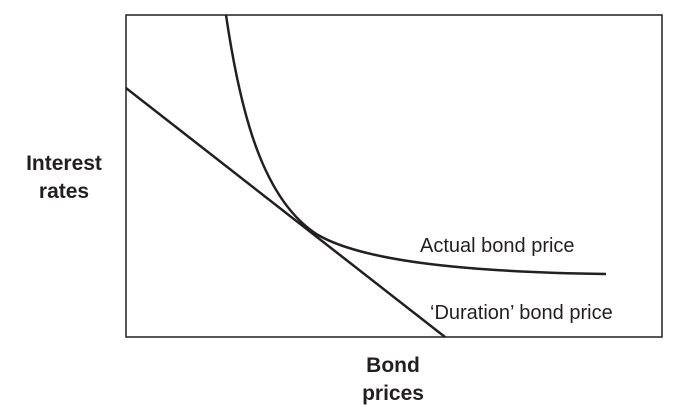  I want to click on y-axis-label-line-1: Interest, so click(64, 163).